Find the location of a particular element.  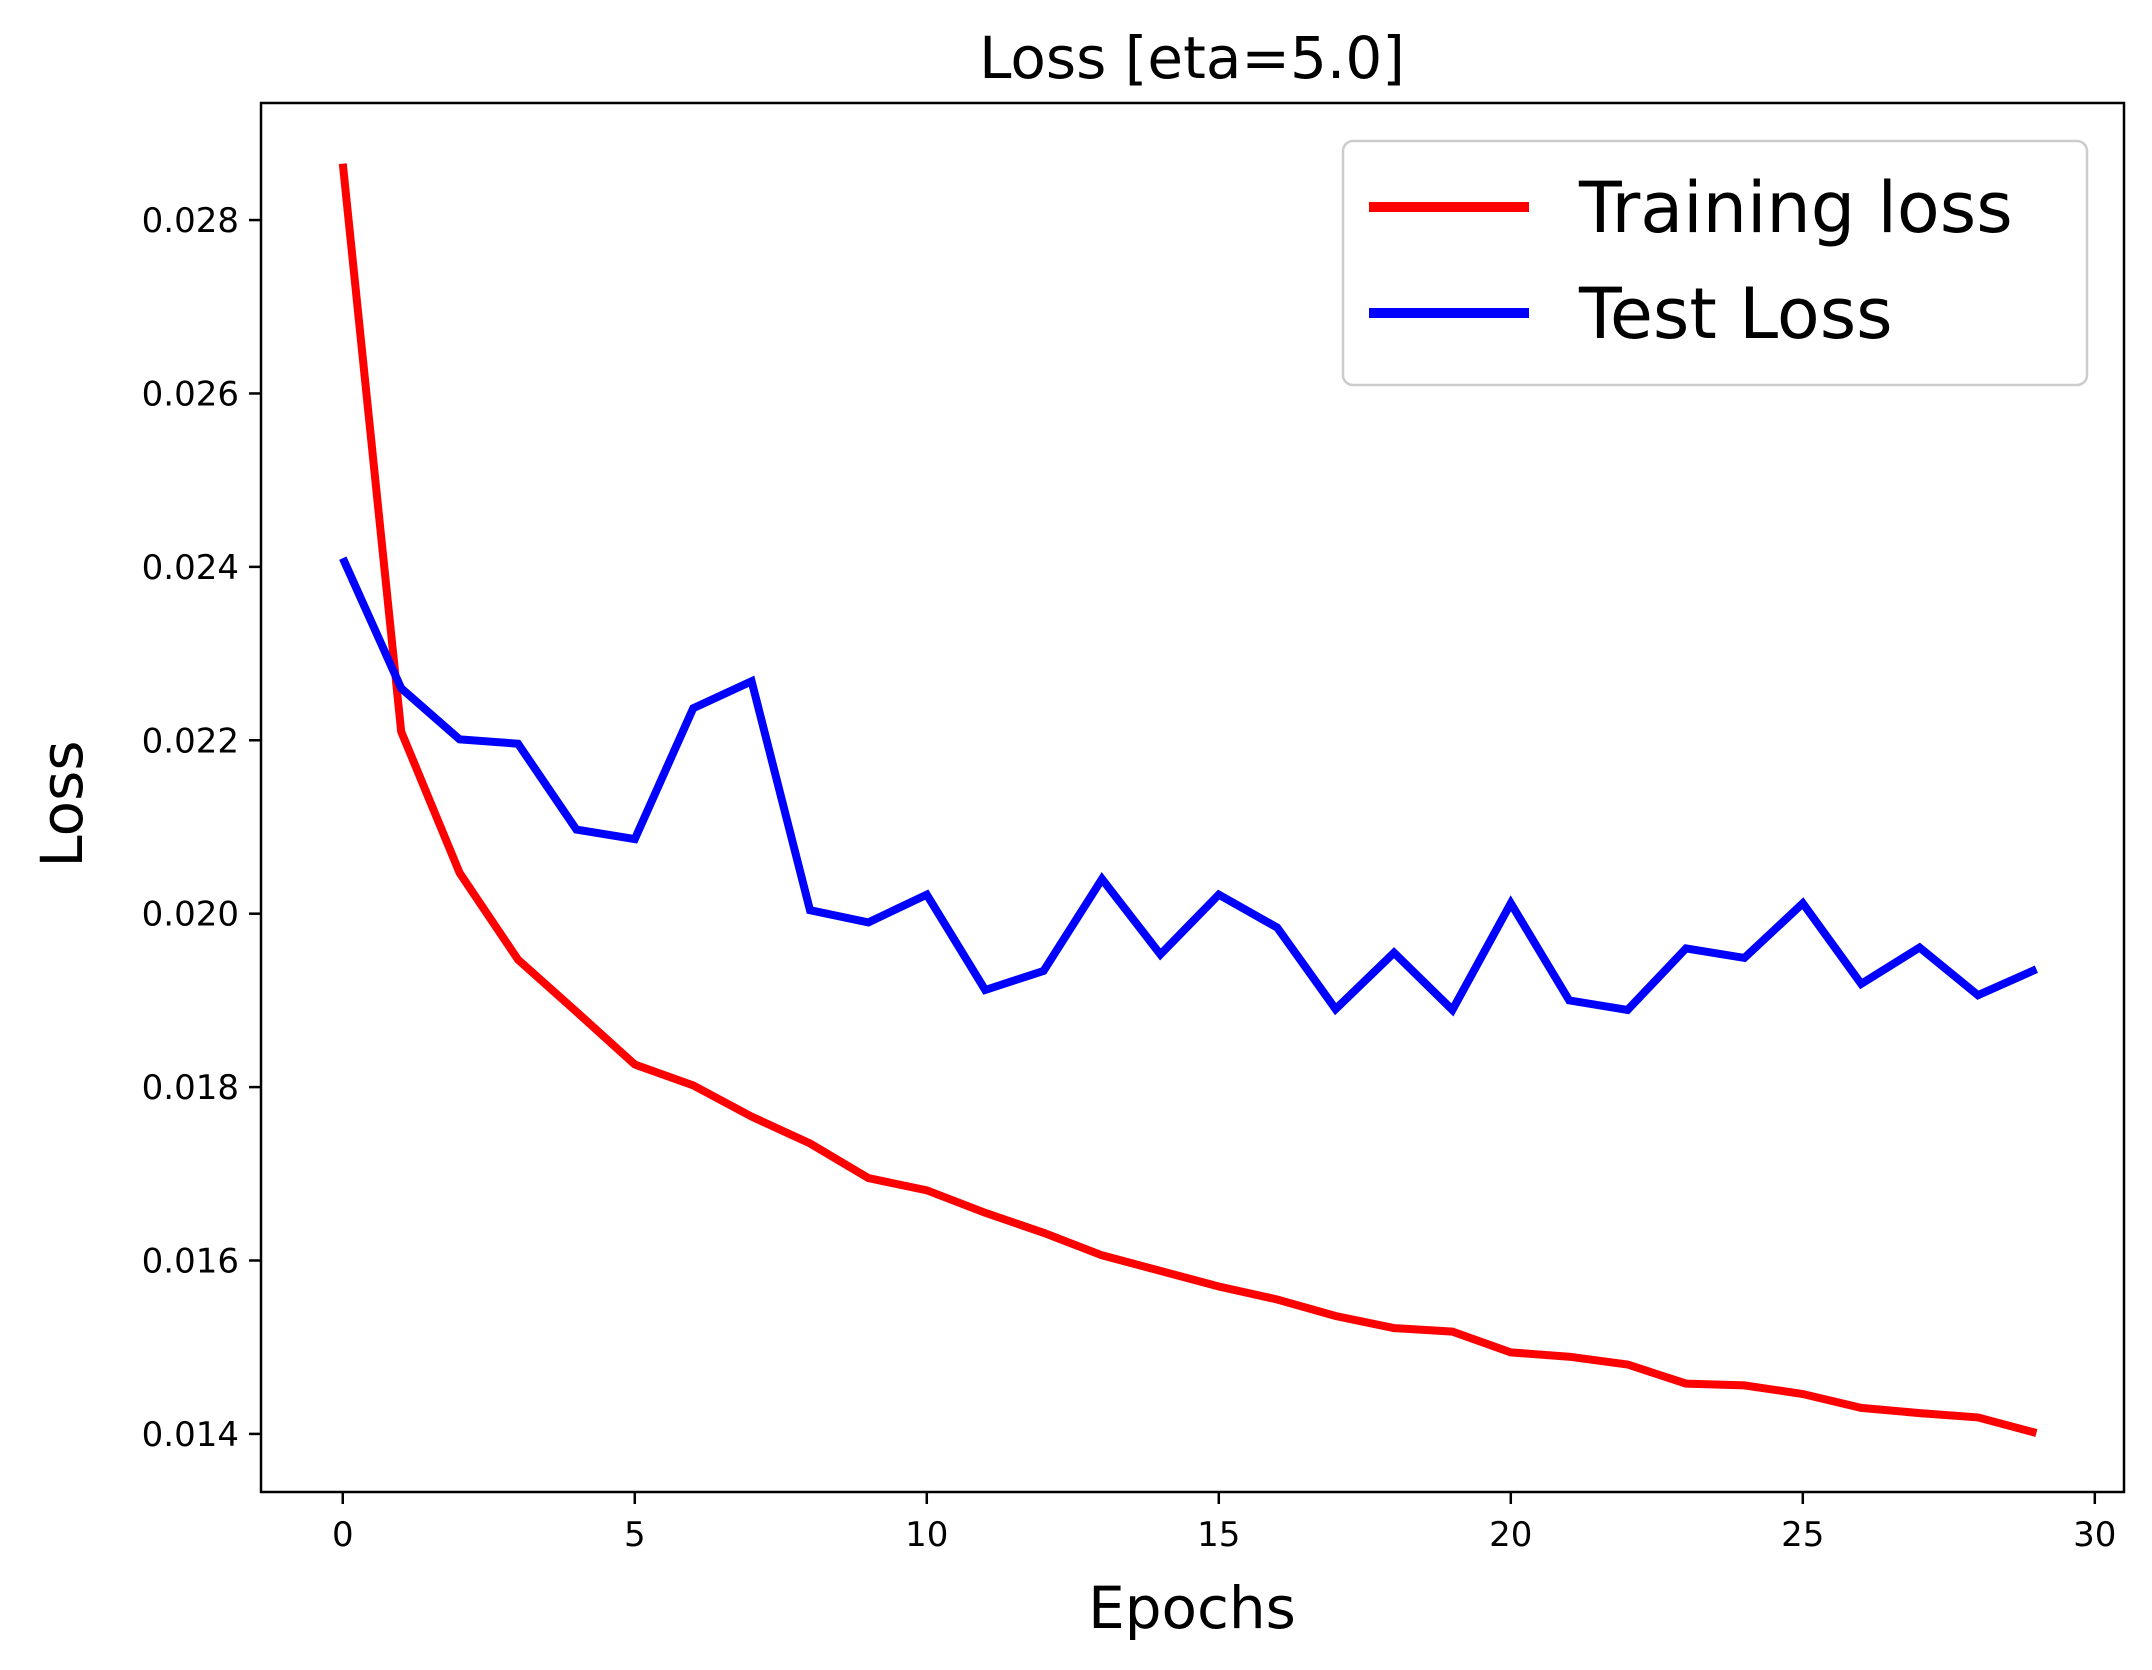

x-tick-label: 0 is located at coordinates (343, 1535).